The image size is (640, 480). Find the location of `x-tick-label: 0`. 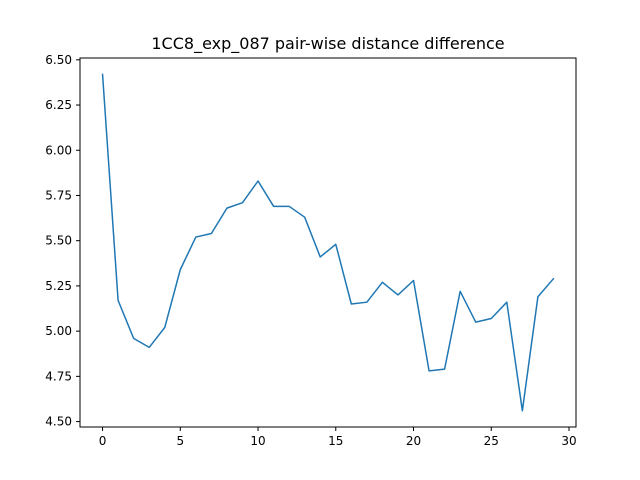

x-tick-label: 0 is located at coordinates (103, 441).